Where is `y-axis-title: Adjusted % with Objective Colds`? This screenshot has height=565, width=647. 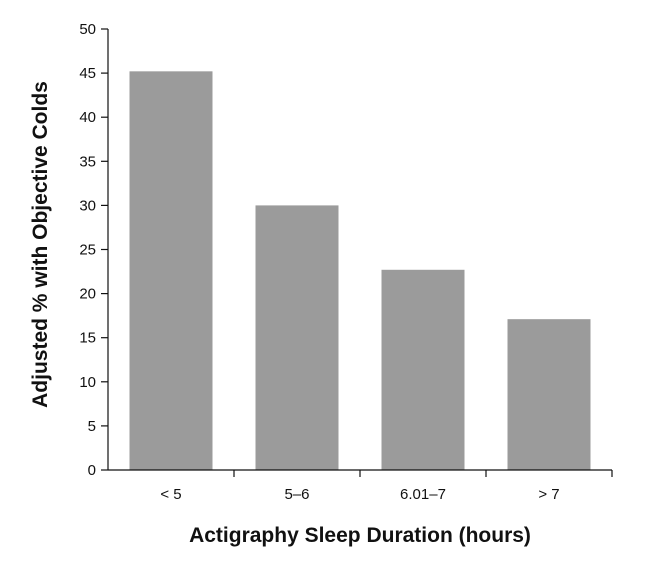 y-axis-title: Adjusted % with Objective Colds is located at coordinates (40, 244).